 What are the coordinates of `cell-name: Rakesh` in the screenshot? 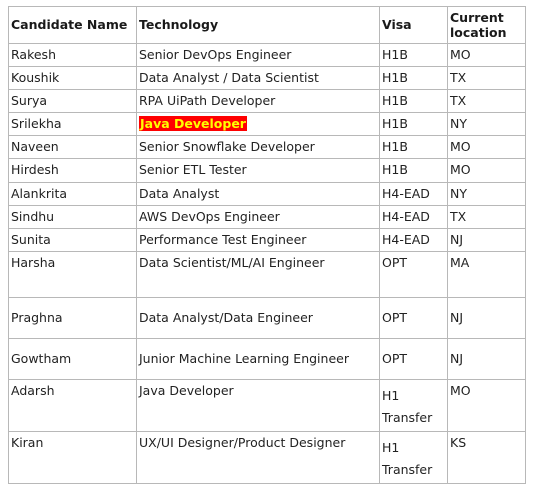 It's located at (72, 55).